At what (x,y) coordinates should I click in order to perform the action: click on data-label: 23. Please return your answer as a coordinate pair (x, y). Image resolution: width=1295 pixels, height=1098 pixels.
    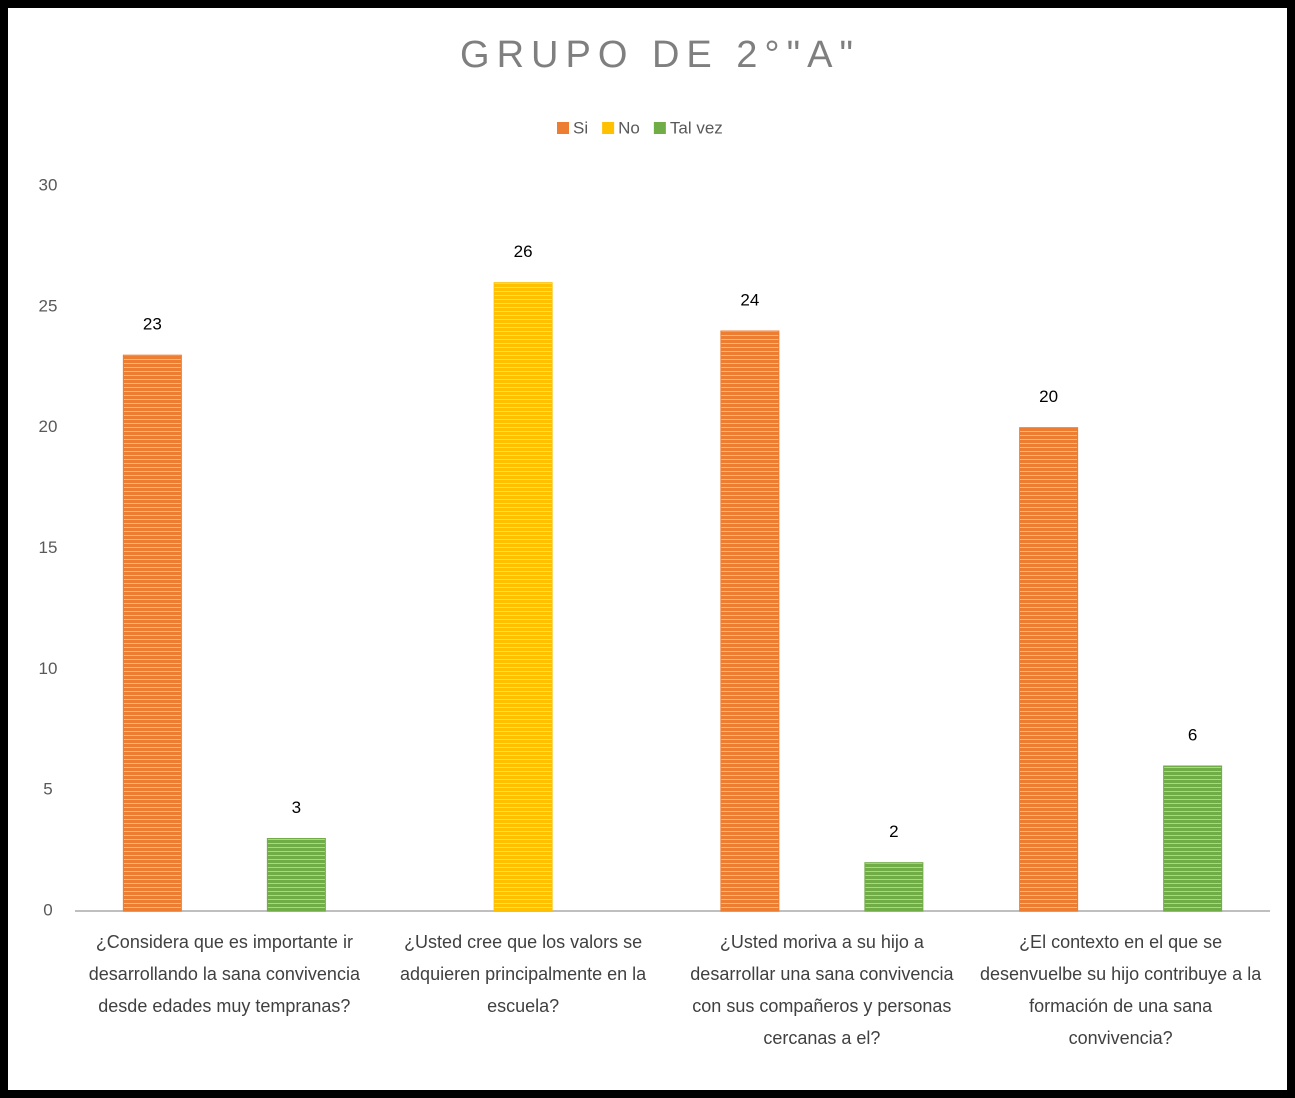
    Looking at the image, I should click on (152, 324).